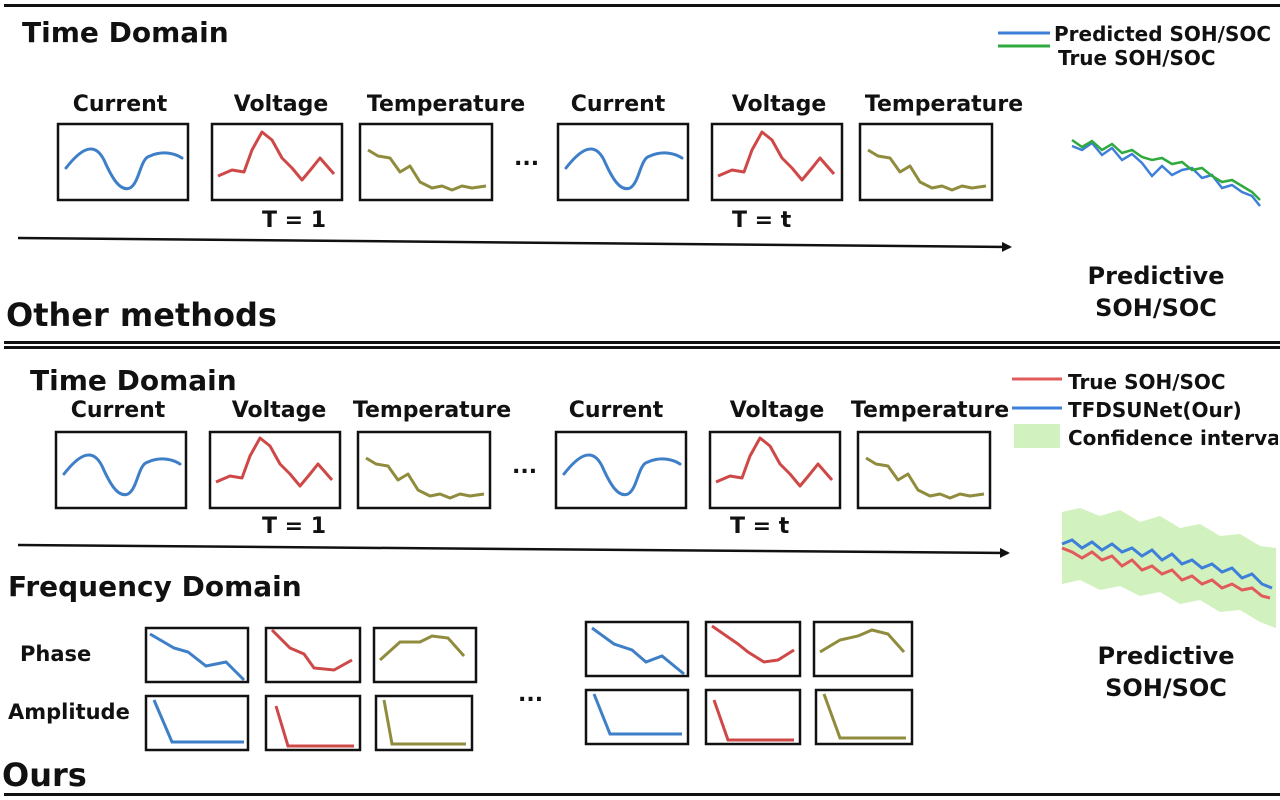 This screenshot has width=1280, height=800. What do you see at coordinates (762, 220) in the screenshot?
I see `top-tt-label: T = t` at bounding box center [762, 220].